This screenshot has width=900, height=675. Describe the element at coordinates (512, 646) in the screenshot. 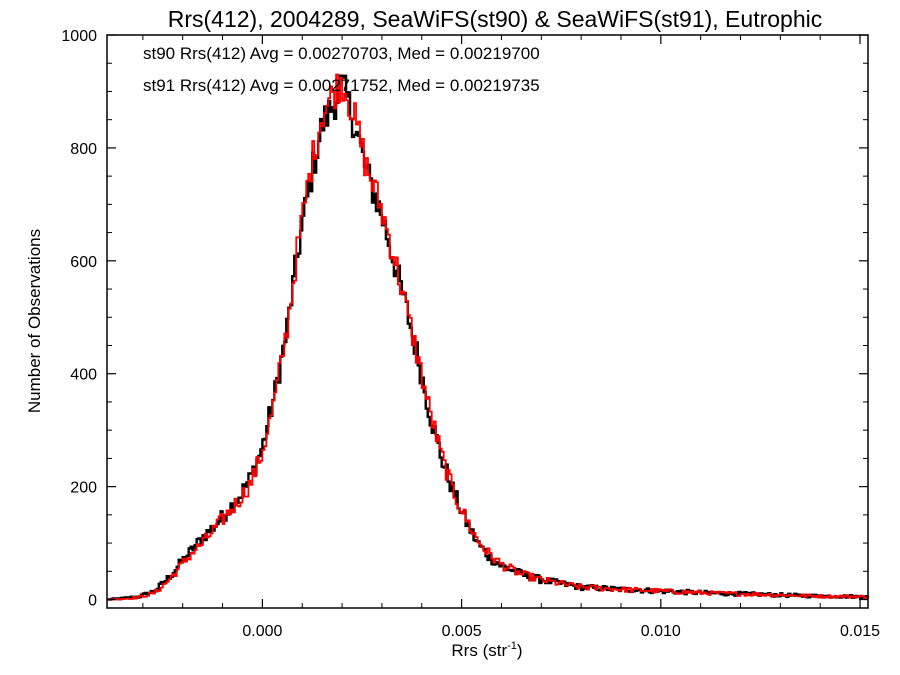

I see `x-axis-title-superscript: -1` at that location.